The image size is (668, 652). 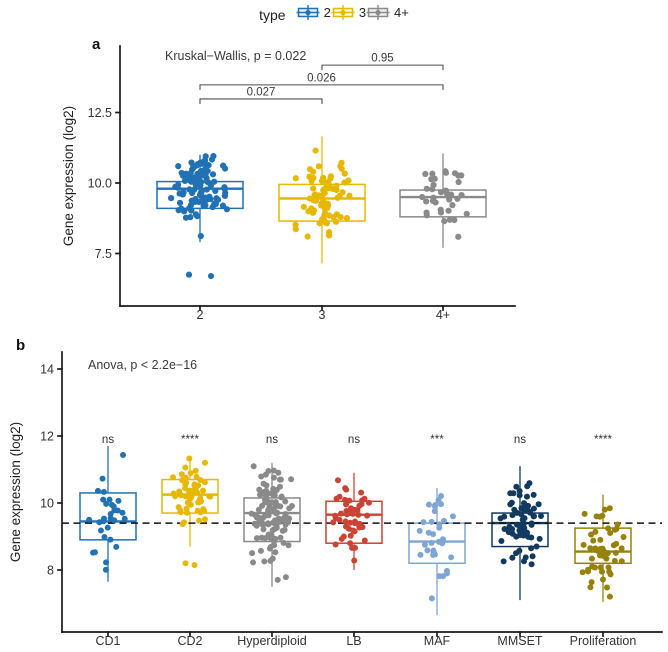 I want to click on y-tick-label: 10, so click(x=47, y=504).